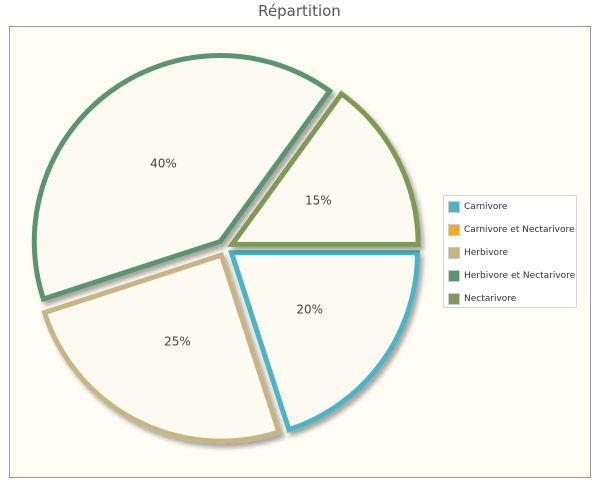 The width and height of the screenshot is (599, 486). Describe the element at coordinates (299, 11) in the screenshot. I see `chart-title: Répartition` at that location.